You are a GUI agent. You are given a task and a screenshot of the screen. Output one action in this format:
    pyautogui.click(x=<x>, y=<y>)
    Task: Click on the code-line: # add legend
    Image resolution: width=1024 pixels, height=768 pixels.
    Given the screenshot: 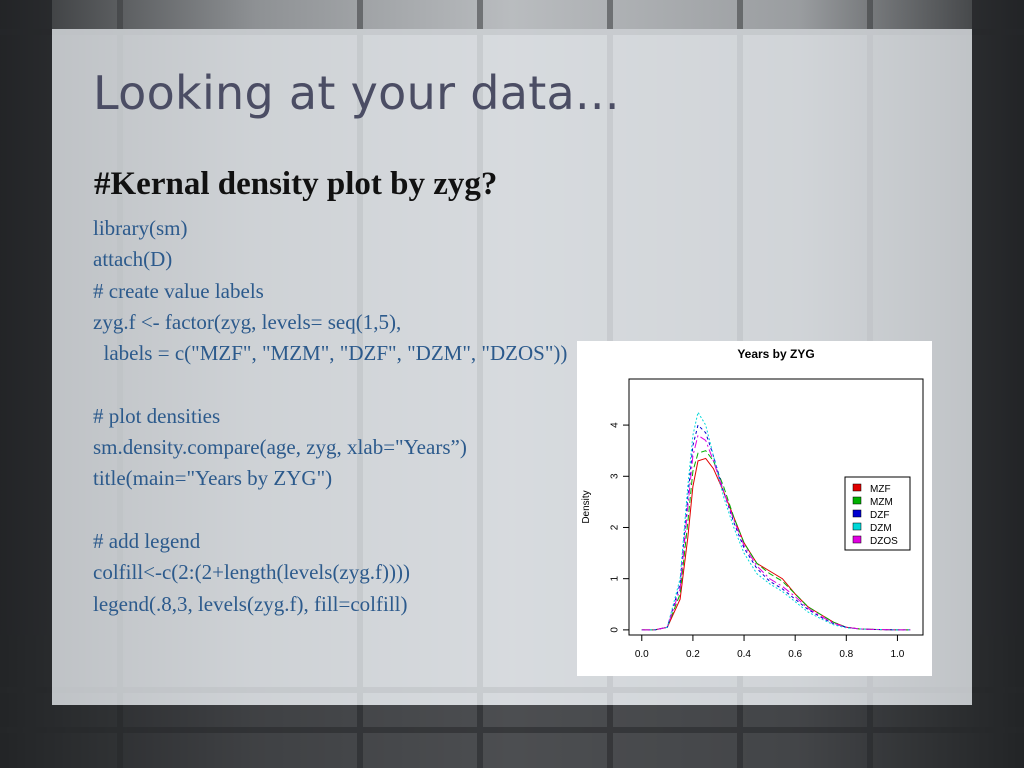 What is the action you would take?
    pyautogui.click(x=147, y=540)
    